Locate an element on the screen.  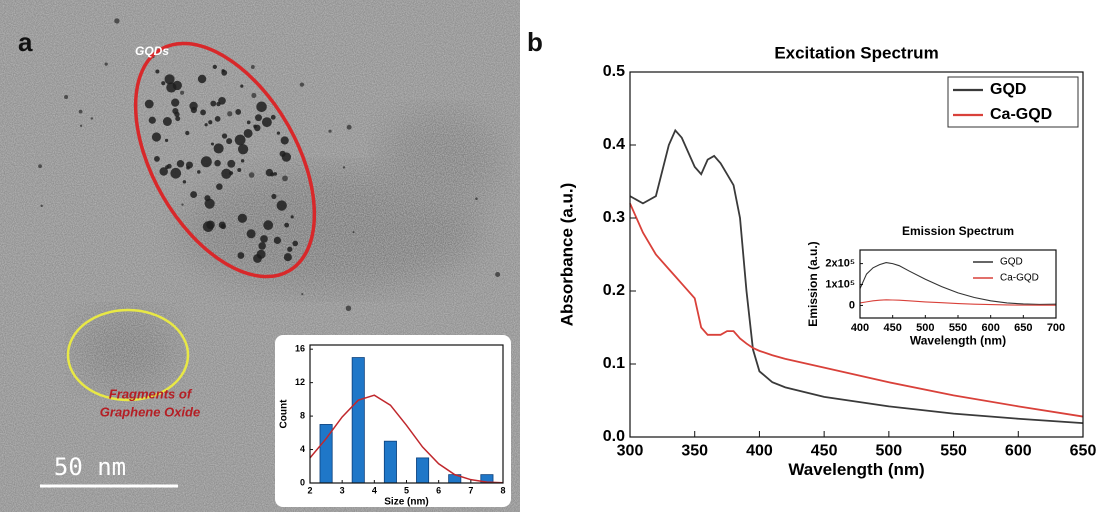
y-tick-label: 0.3 is located at coordinates (614, 217).